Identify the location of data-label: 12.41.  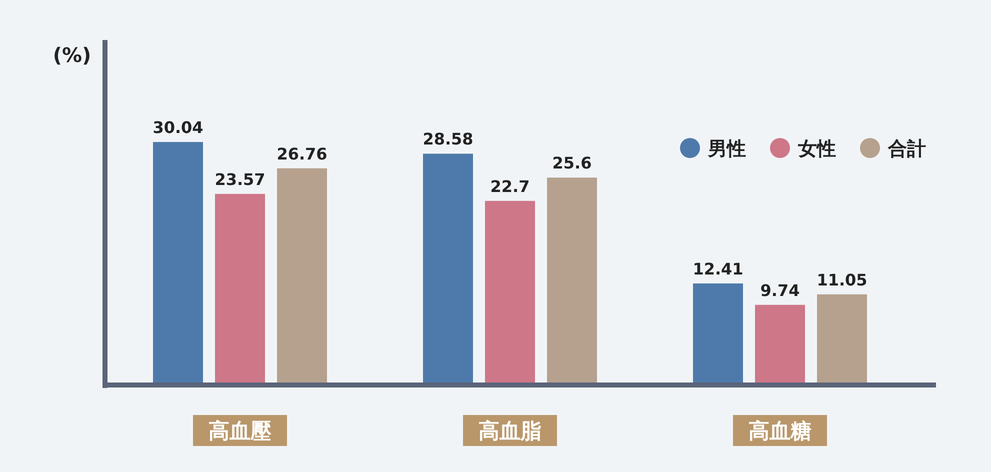
(718, 268).